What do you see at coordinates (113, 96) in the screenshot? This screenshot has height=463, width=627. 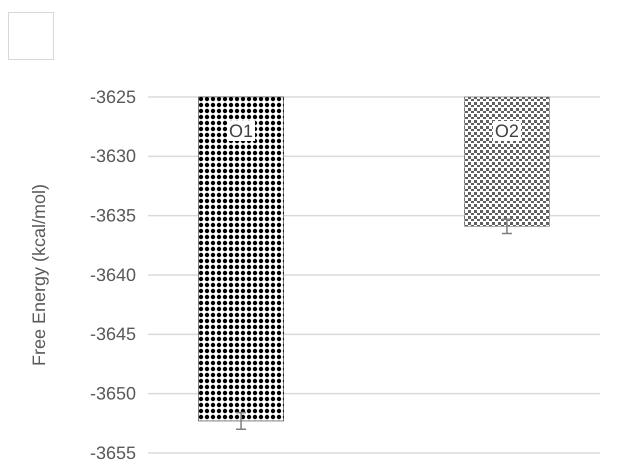 I see `y-tick-label: -3625` at bounding box center [113, 96].